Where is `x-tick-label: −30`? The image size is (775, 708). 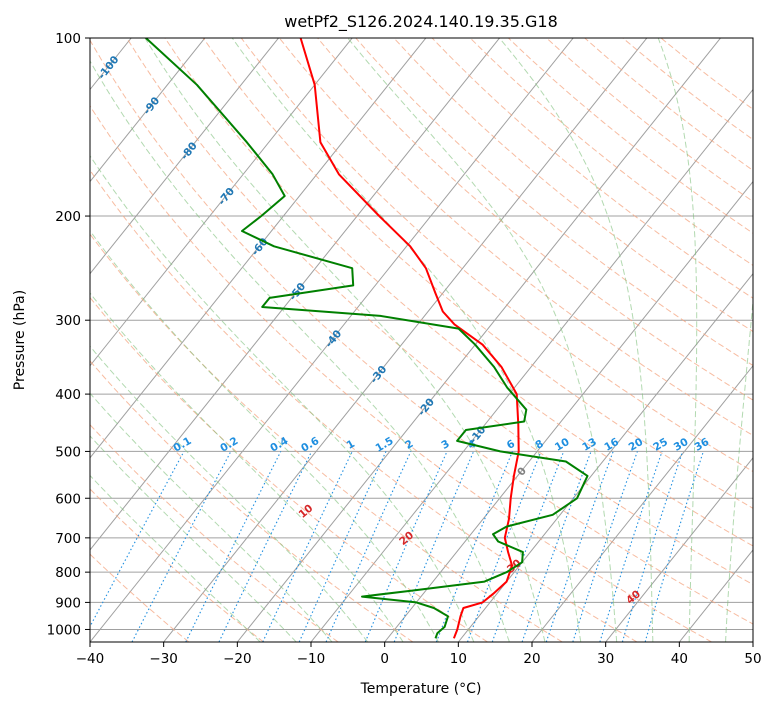 x-tick-label: −30 is located at coordinates (163, 659).